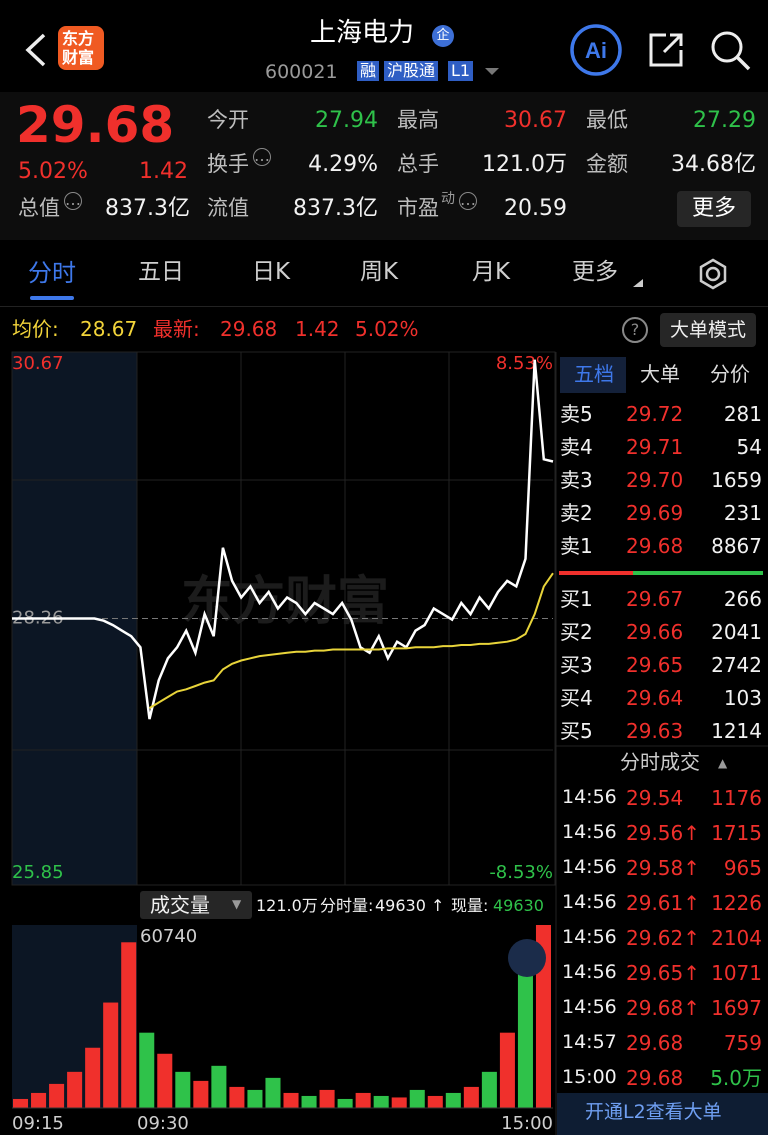 The image size is (768, 1135). Describe the element at coordinates (607, 164) in the screenshot. I see `stat-label: 金额` at that location.